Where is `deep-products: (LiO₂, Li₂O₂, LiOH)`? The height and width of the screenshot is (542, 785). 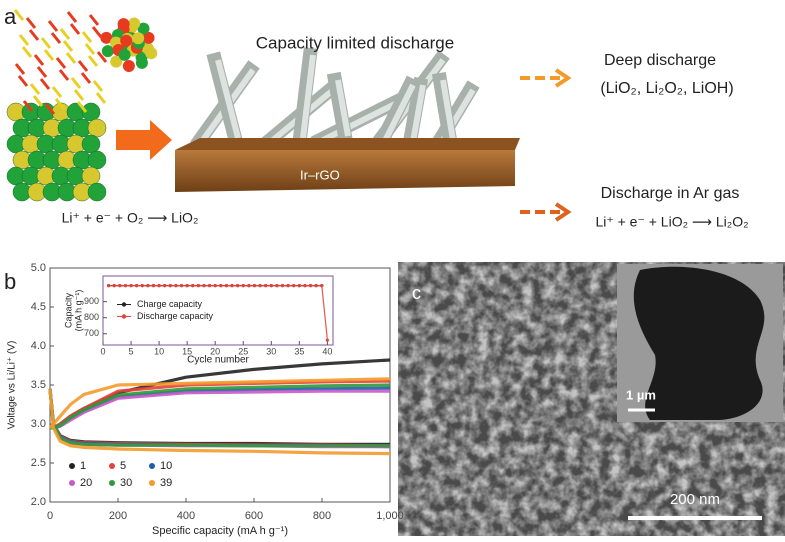
deep-products: (LiO₂, Li₂O₂, LiOH) is located at coordinates (666, 88).